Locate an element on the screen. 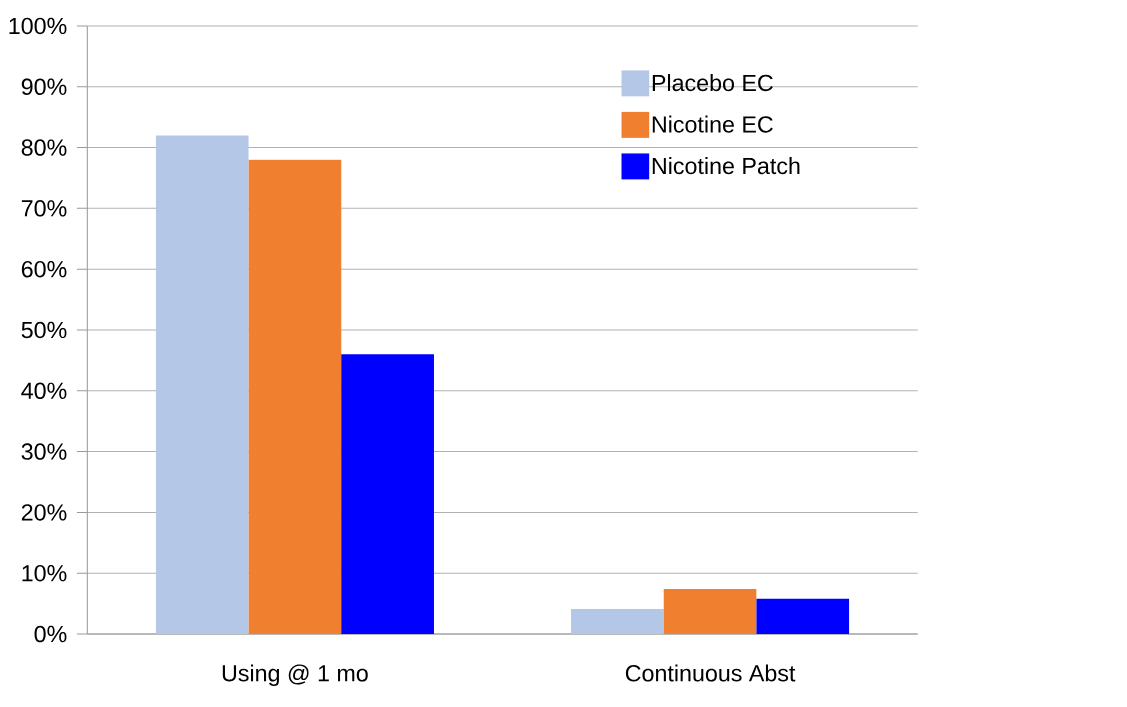  x-tick-label: Continuous Abst is located at coordinates (710, 673).